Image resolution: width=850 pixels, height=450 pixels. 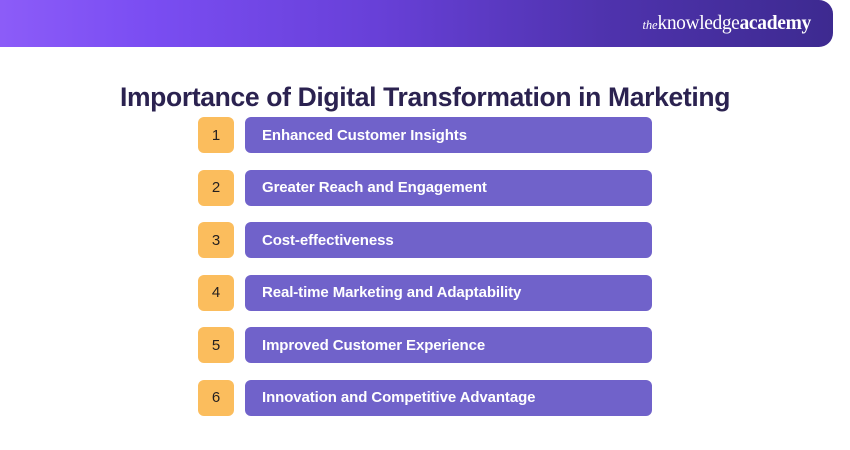 I want to click on list-item-label: Cost-effectiveness, so click(x=328, y=240).